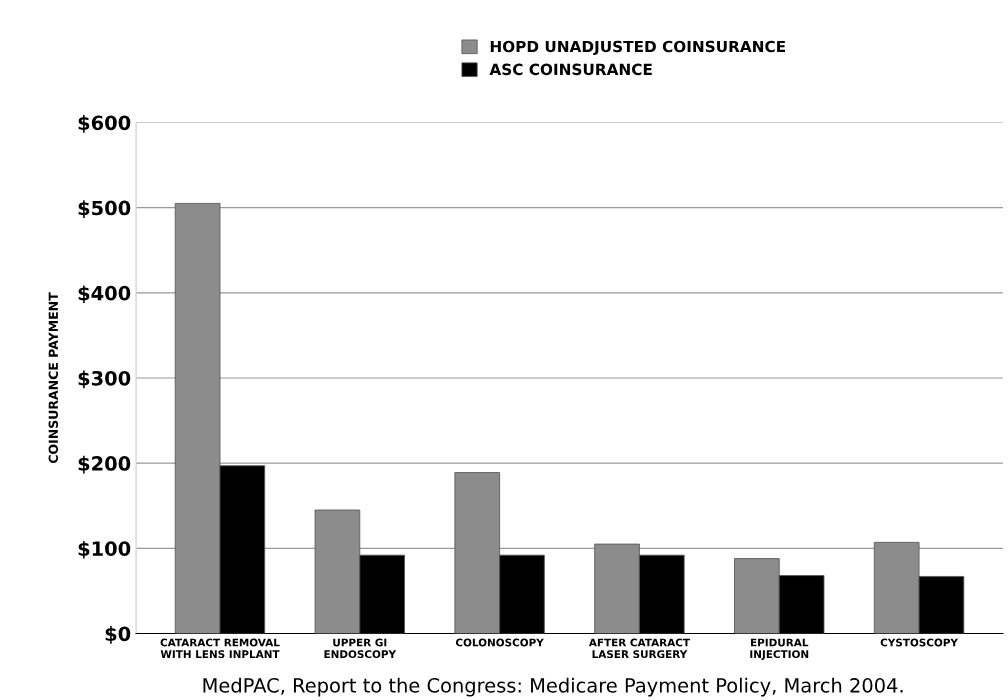  I want to click on legend-label: ASC COINSURANCE, so click(570, 69).